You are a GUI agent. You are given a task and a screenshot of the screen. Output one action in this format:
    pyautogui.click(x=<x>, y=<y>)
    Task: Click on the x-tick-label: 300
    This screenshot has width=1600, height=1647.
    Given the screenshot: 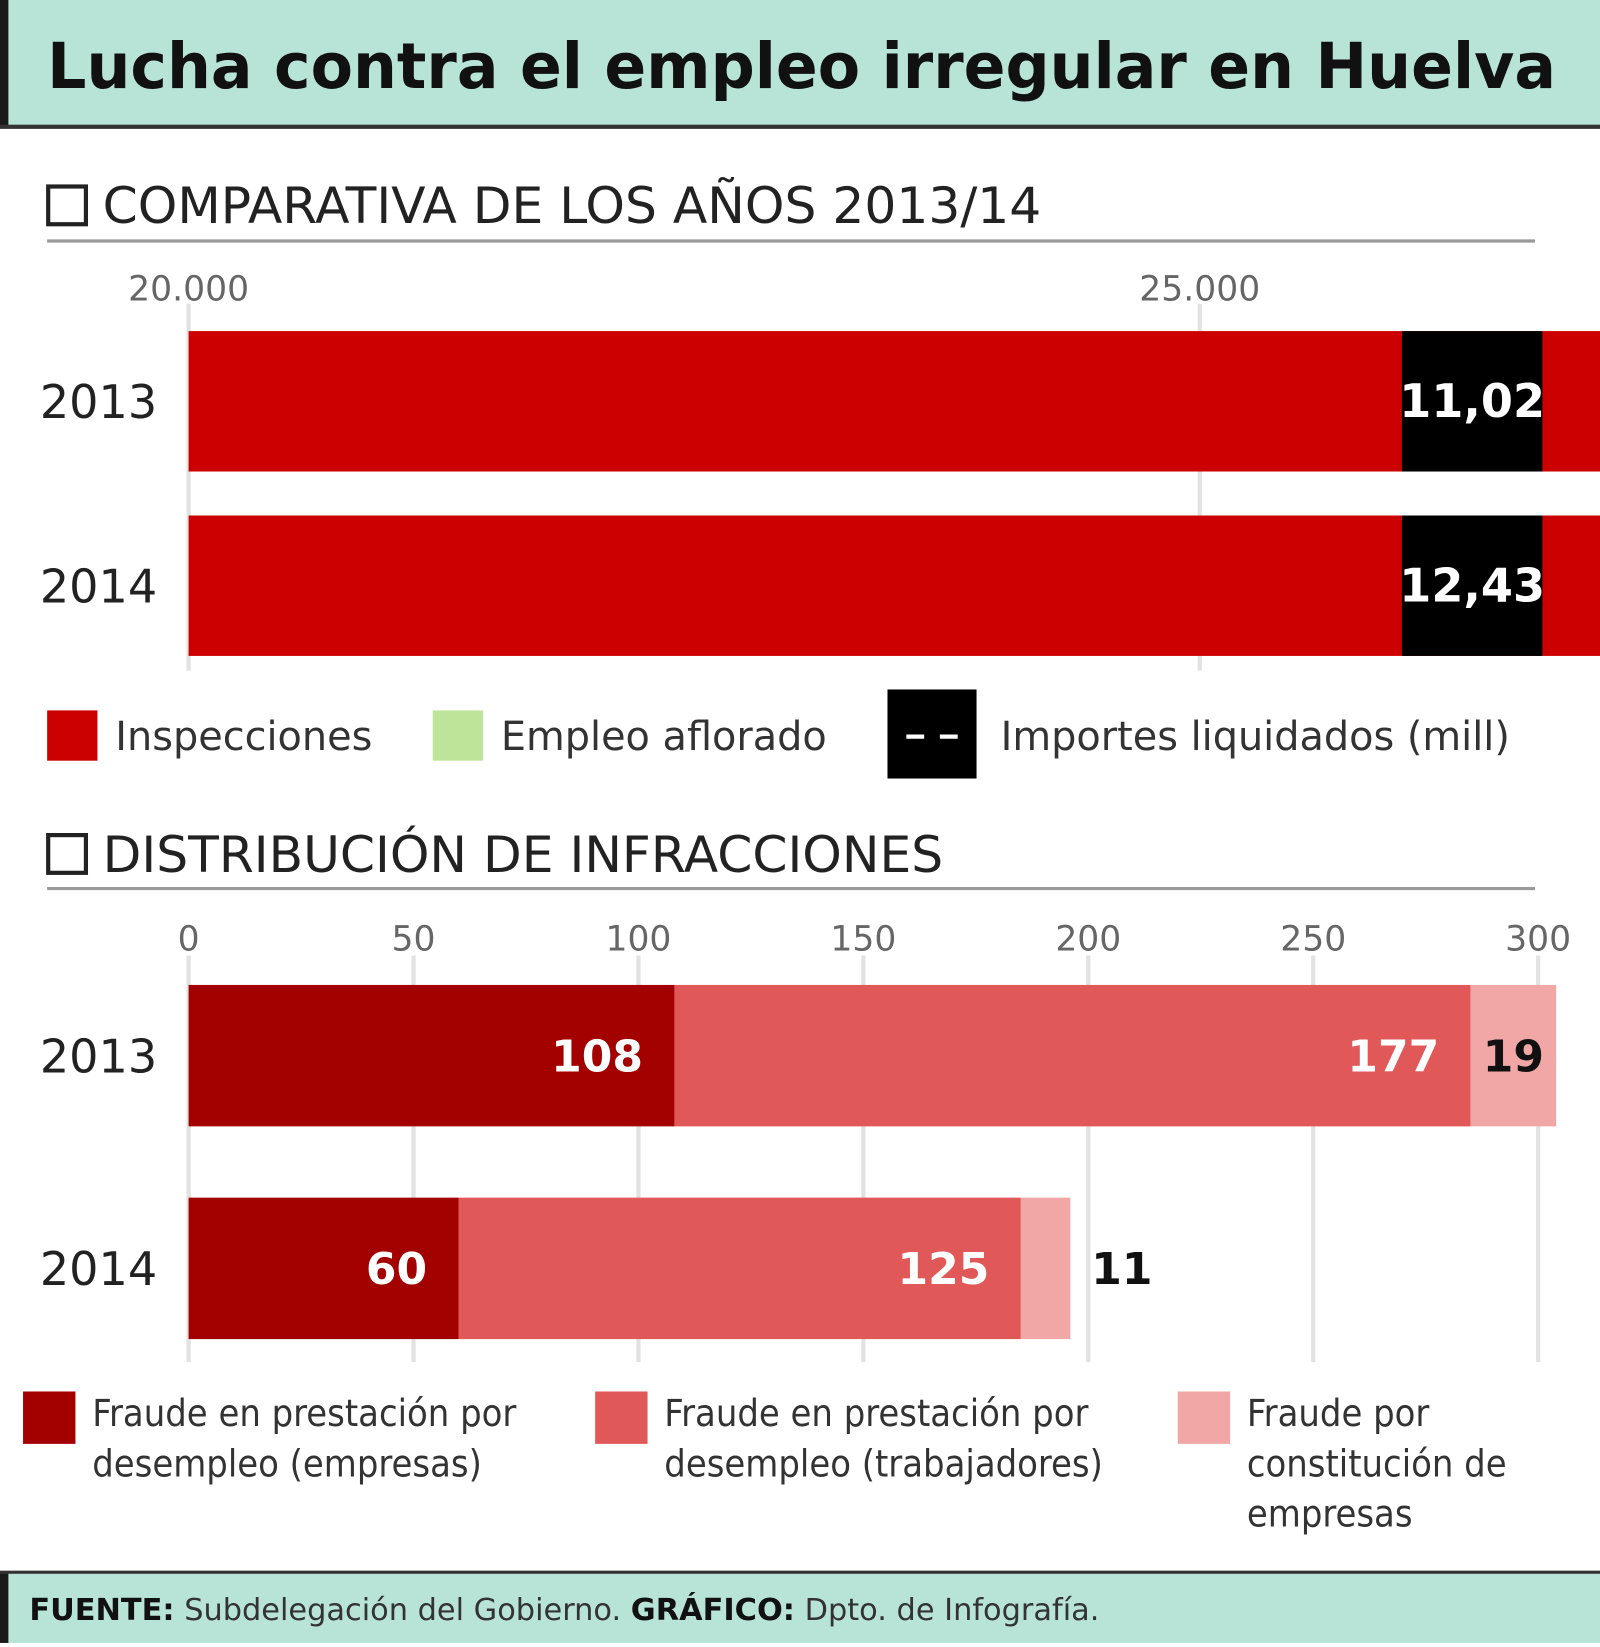 What is the action you would take?
    pyautogui.click(x=1538, y=939)
    